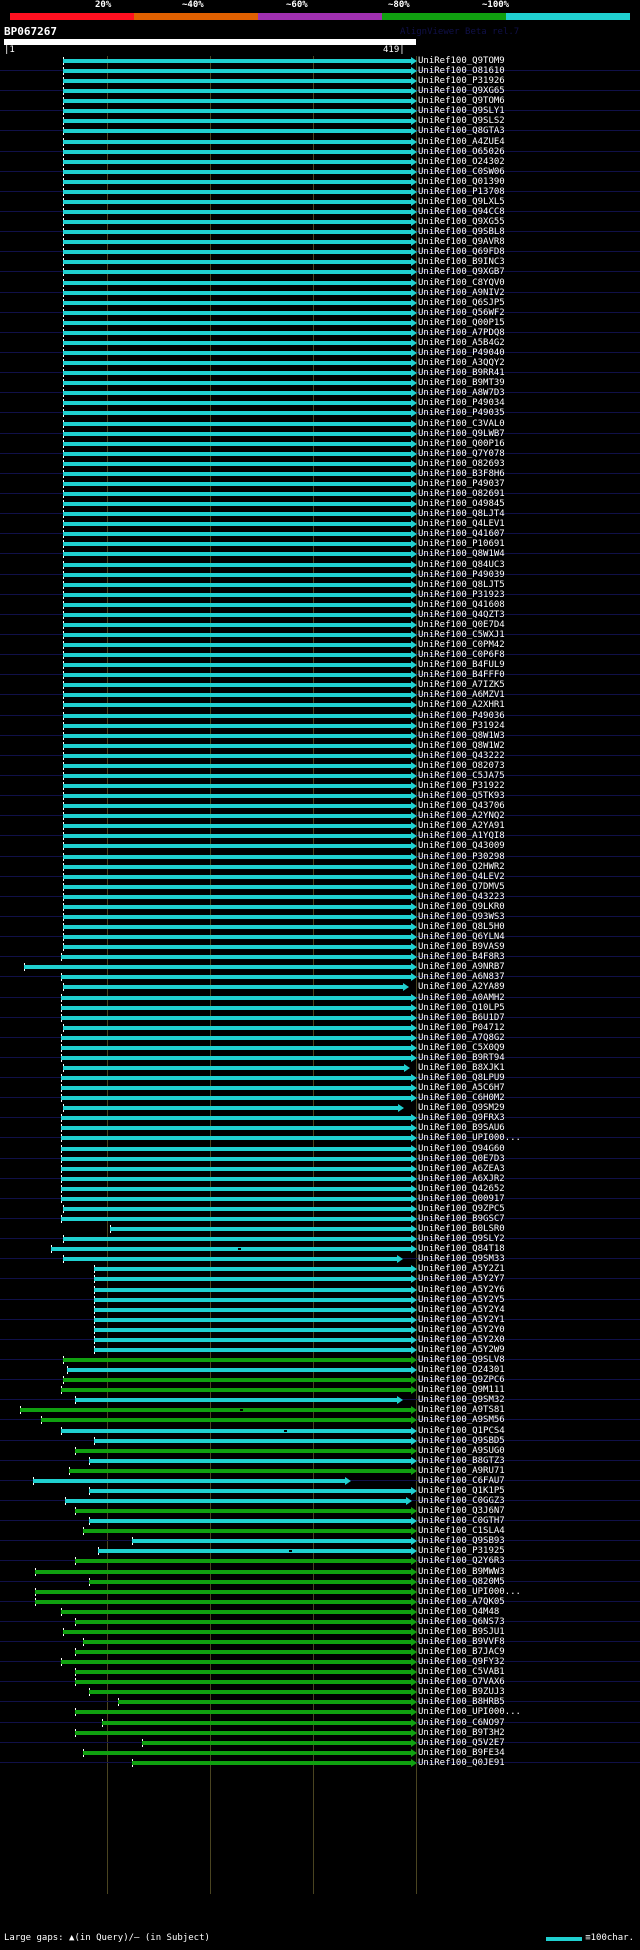 The image size is (640, 1950). I want to click on hit-row: UniRef100_P49037, so click(320, 484).